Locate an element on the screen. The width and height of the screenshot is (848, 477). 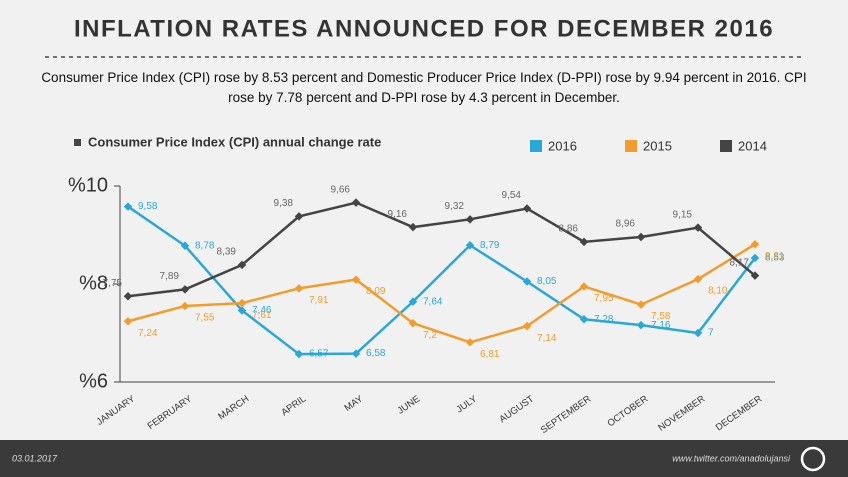
data-label: 7,24 is located at coordinates (148, 333).